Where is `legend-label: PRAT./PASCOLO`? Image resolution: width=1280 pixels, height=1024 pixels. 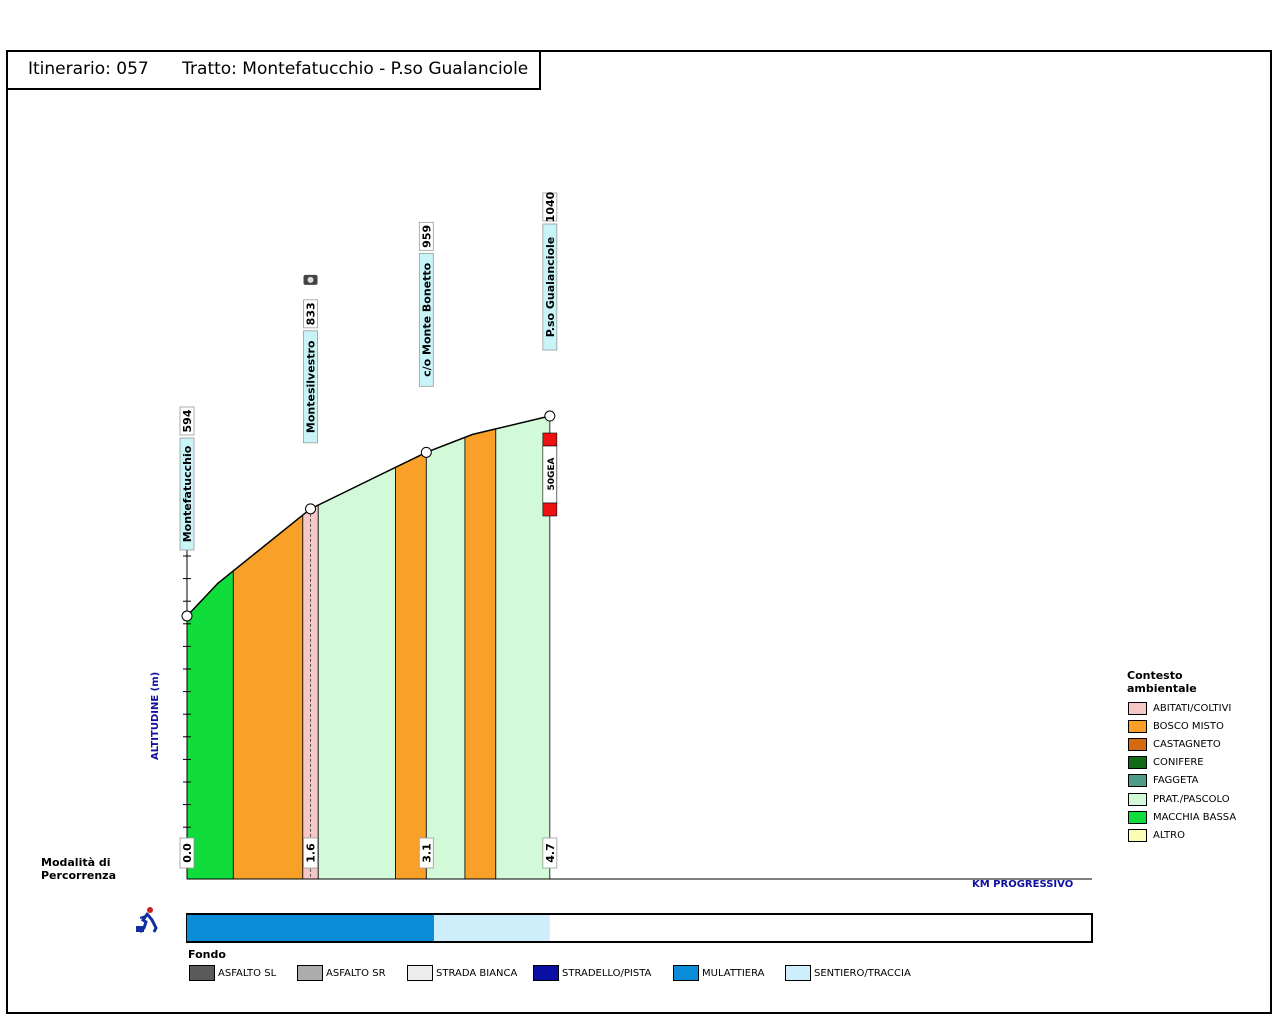
legend-label: PRAT./PASCOLO is located at coordinates (1191, 799).